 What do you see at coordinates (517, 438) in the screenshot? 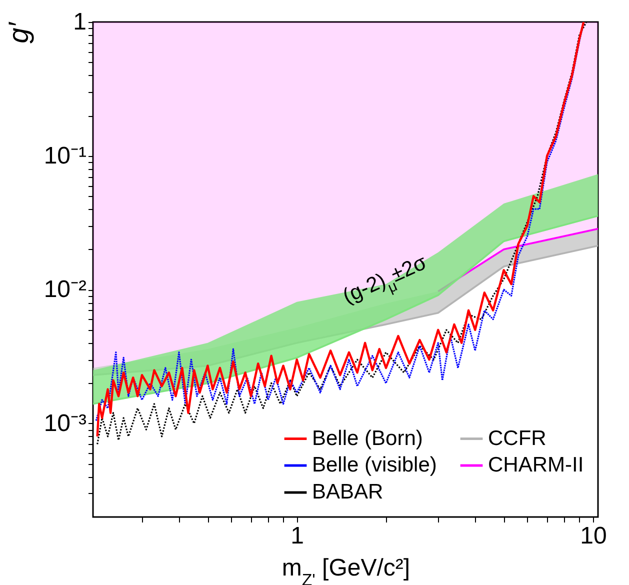
I see `legend-label: CCFR` at bounding box center [517, 438].